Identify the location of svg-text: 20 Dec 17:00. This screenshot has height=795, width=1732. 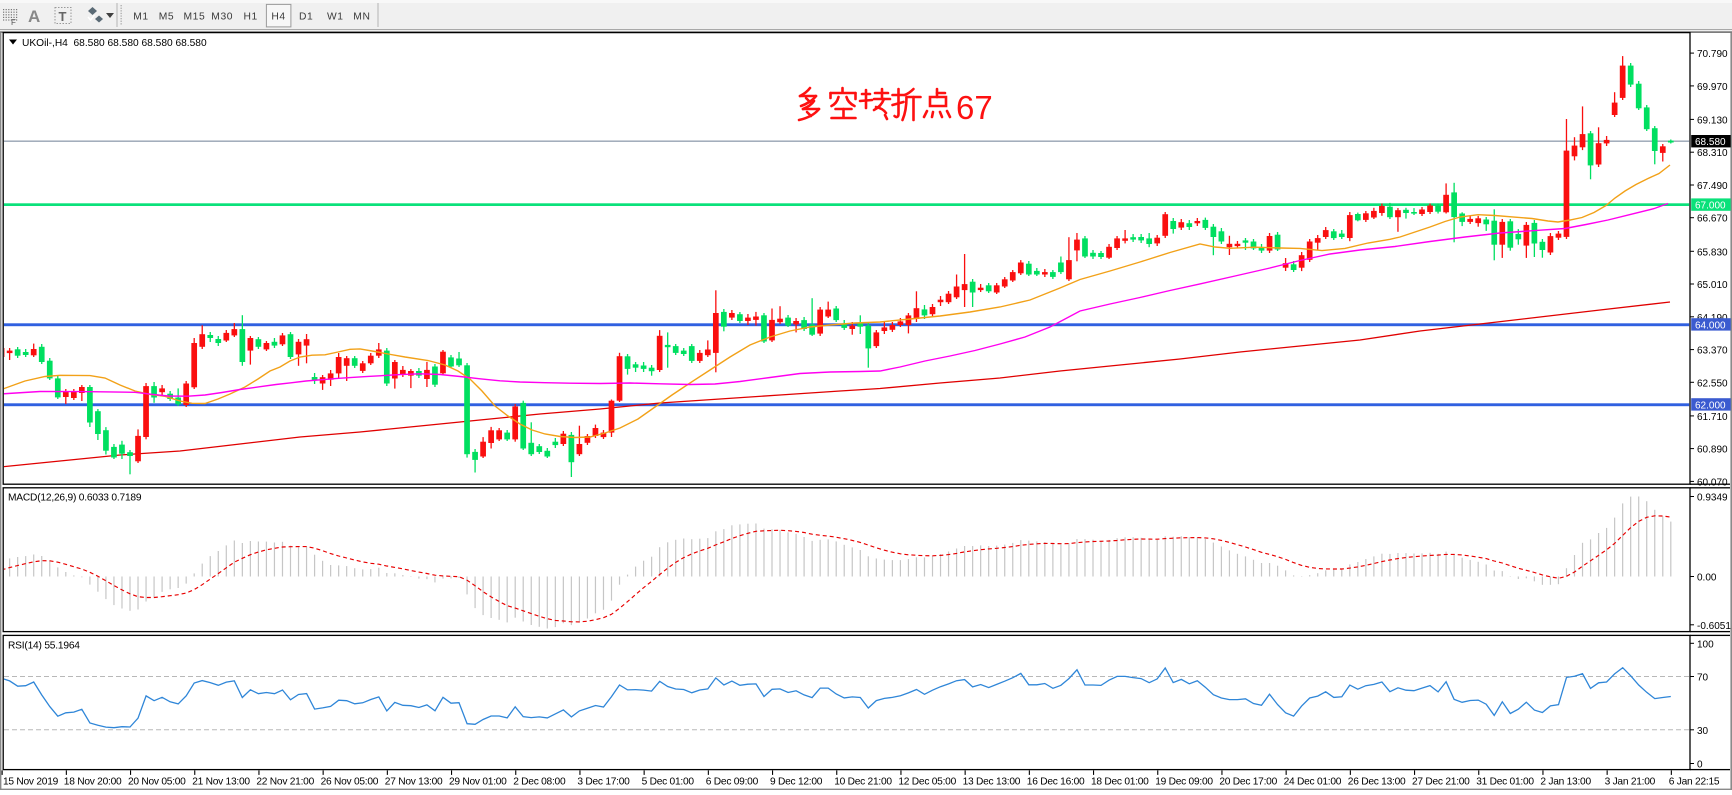
(1248, 782).